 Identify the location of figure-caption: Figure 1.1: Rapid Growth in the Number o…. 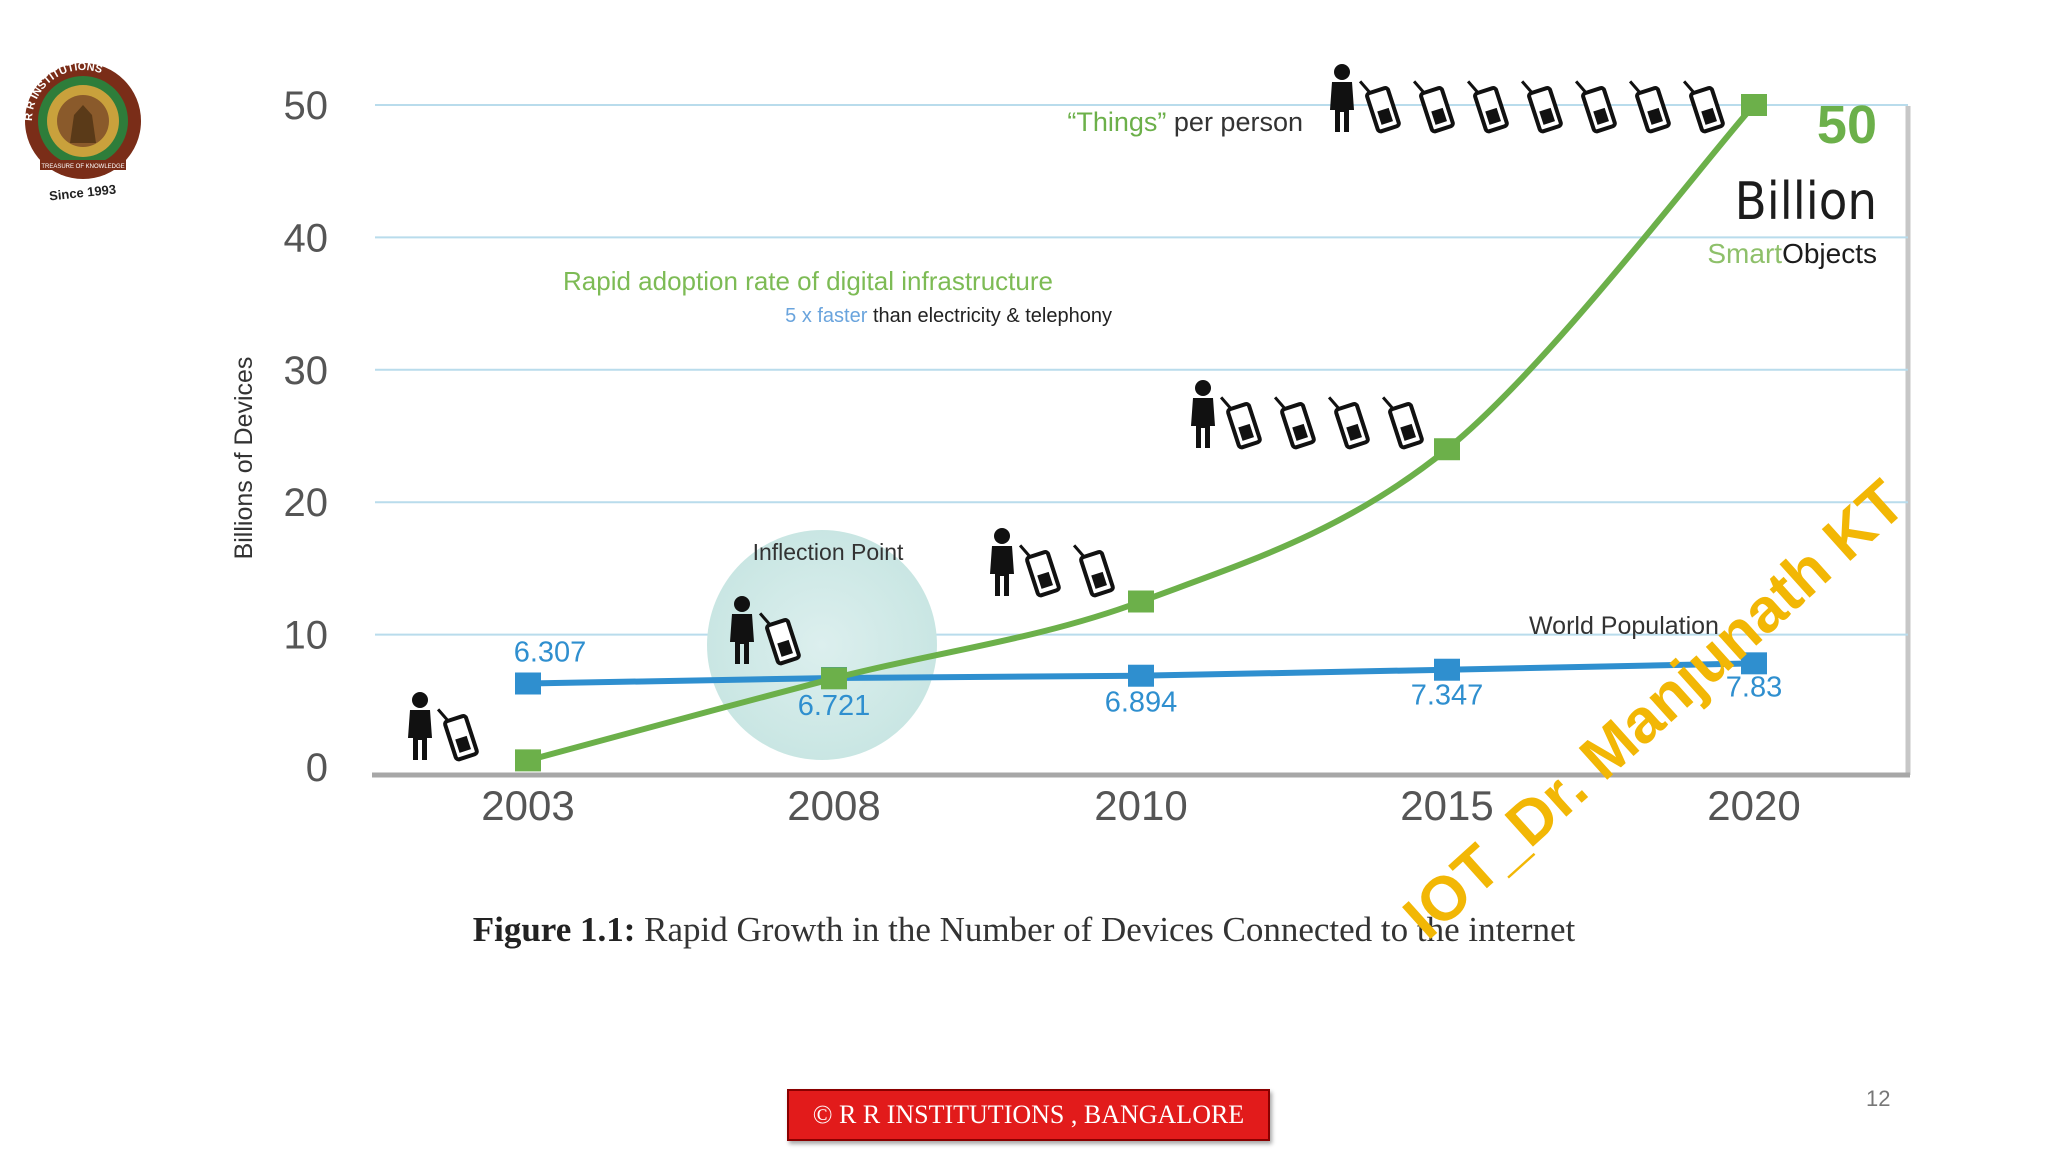
(1024, 930).